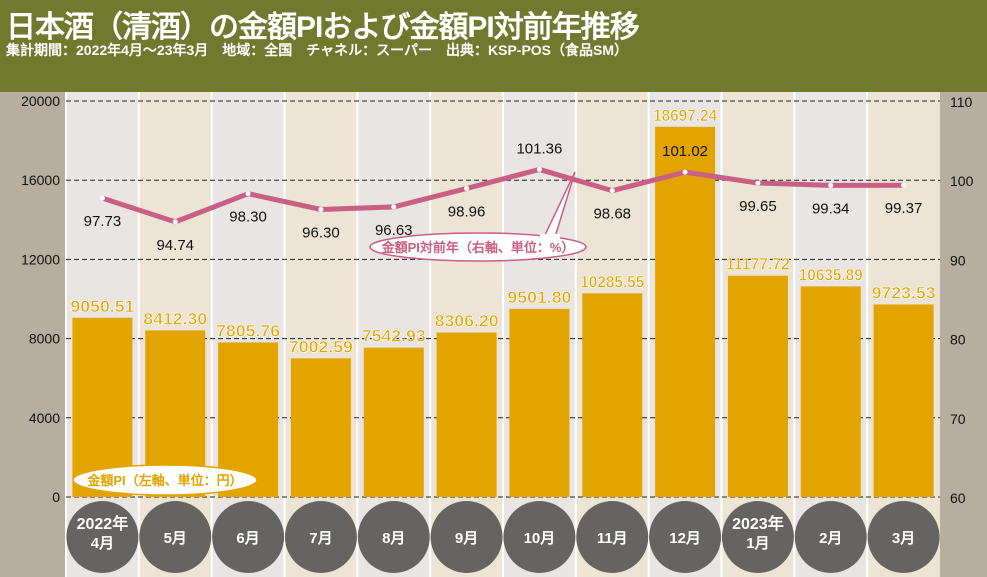 The height and width of the screenshot is (577, 987). I want to click on bar-value-label: 8412.30, so click(175, 318).